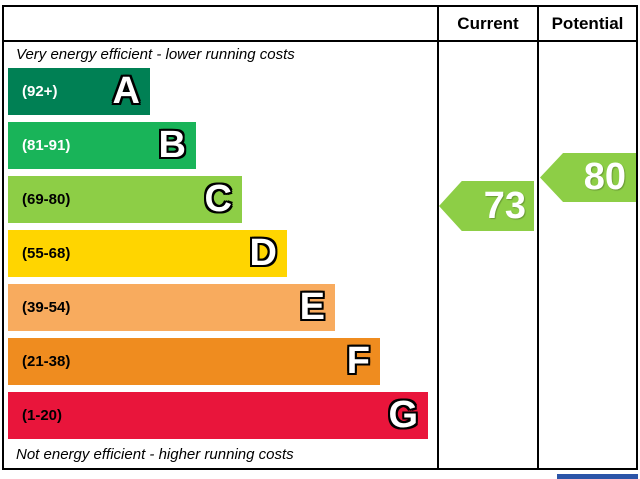 This screenshot has height=479, width=640. I want to click on band-f-letter: F, so click(358, 361).